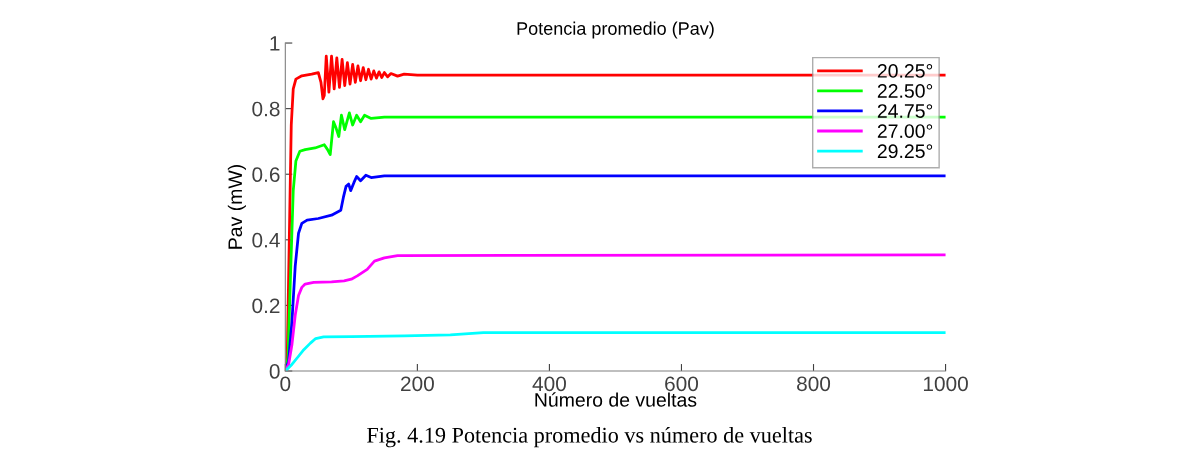 The width and height of the screenshot is (1179, 453). What do you see at coordinates (945, 384) in the screenshot?
I see `x-tick-label: 1000` at bounding box center [945, 384].